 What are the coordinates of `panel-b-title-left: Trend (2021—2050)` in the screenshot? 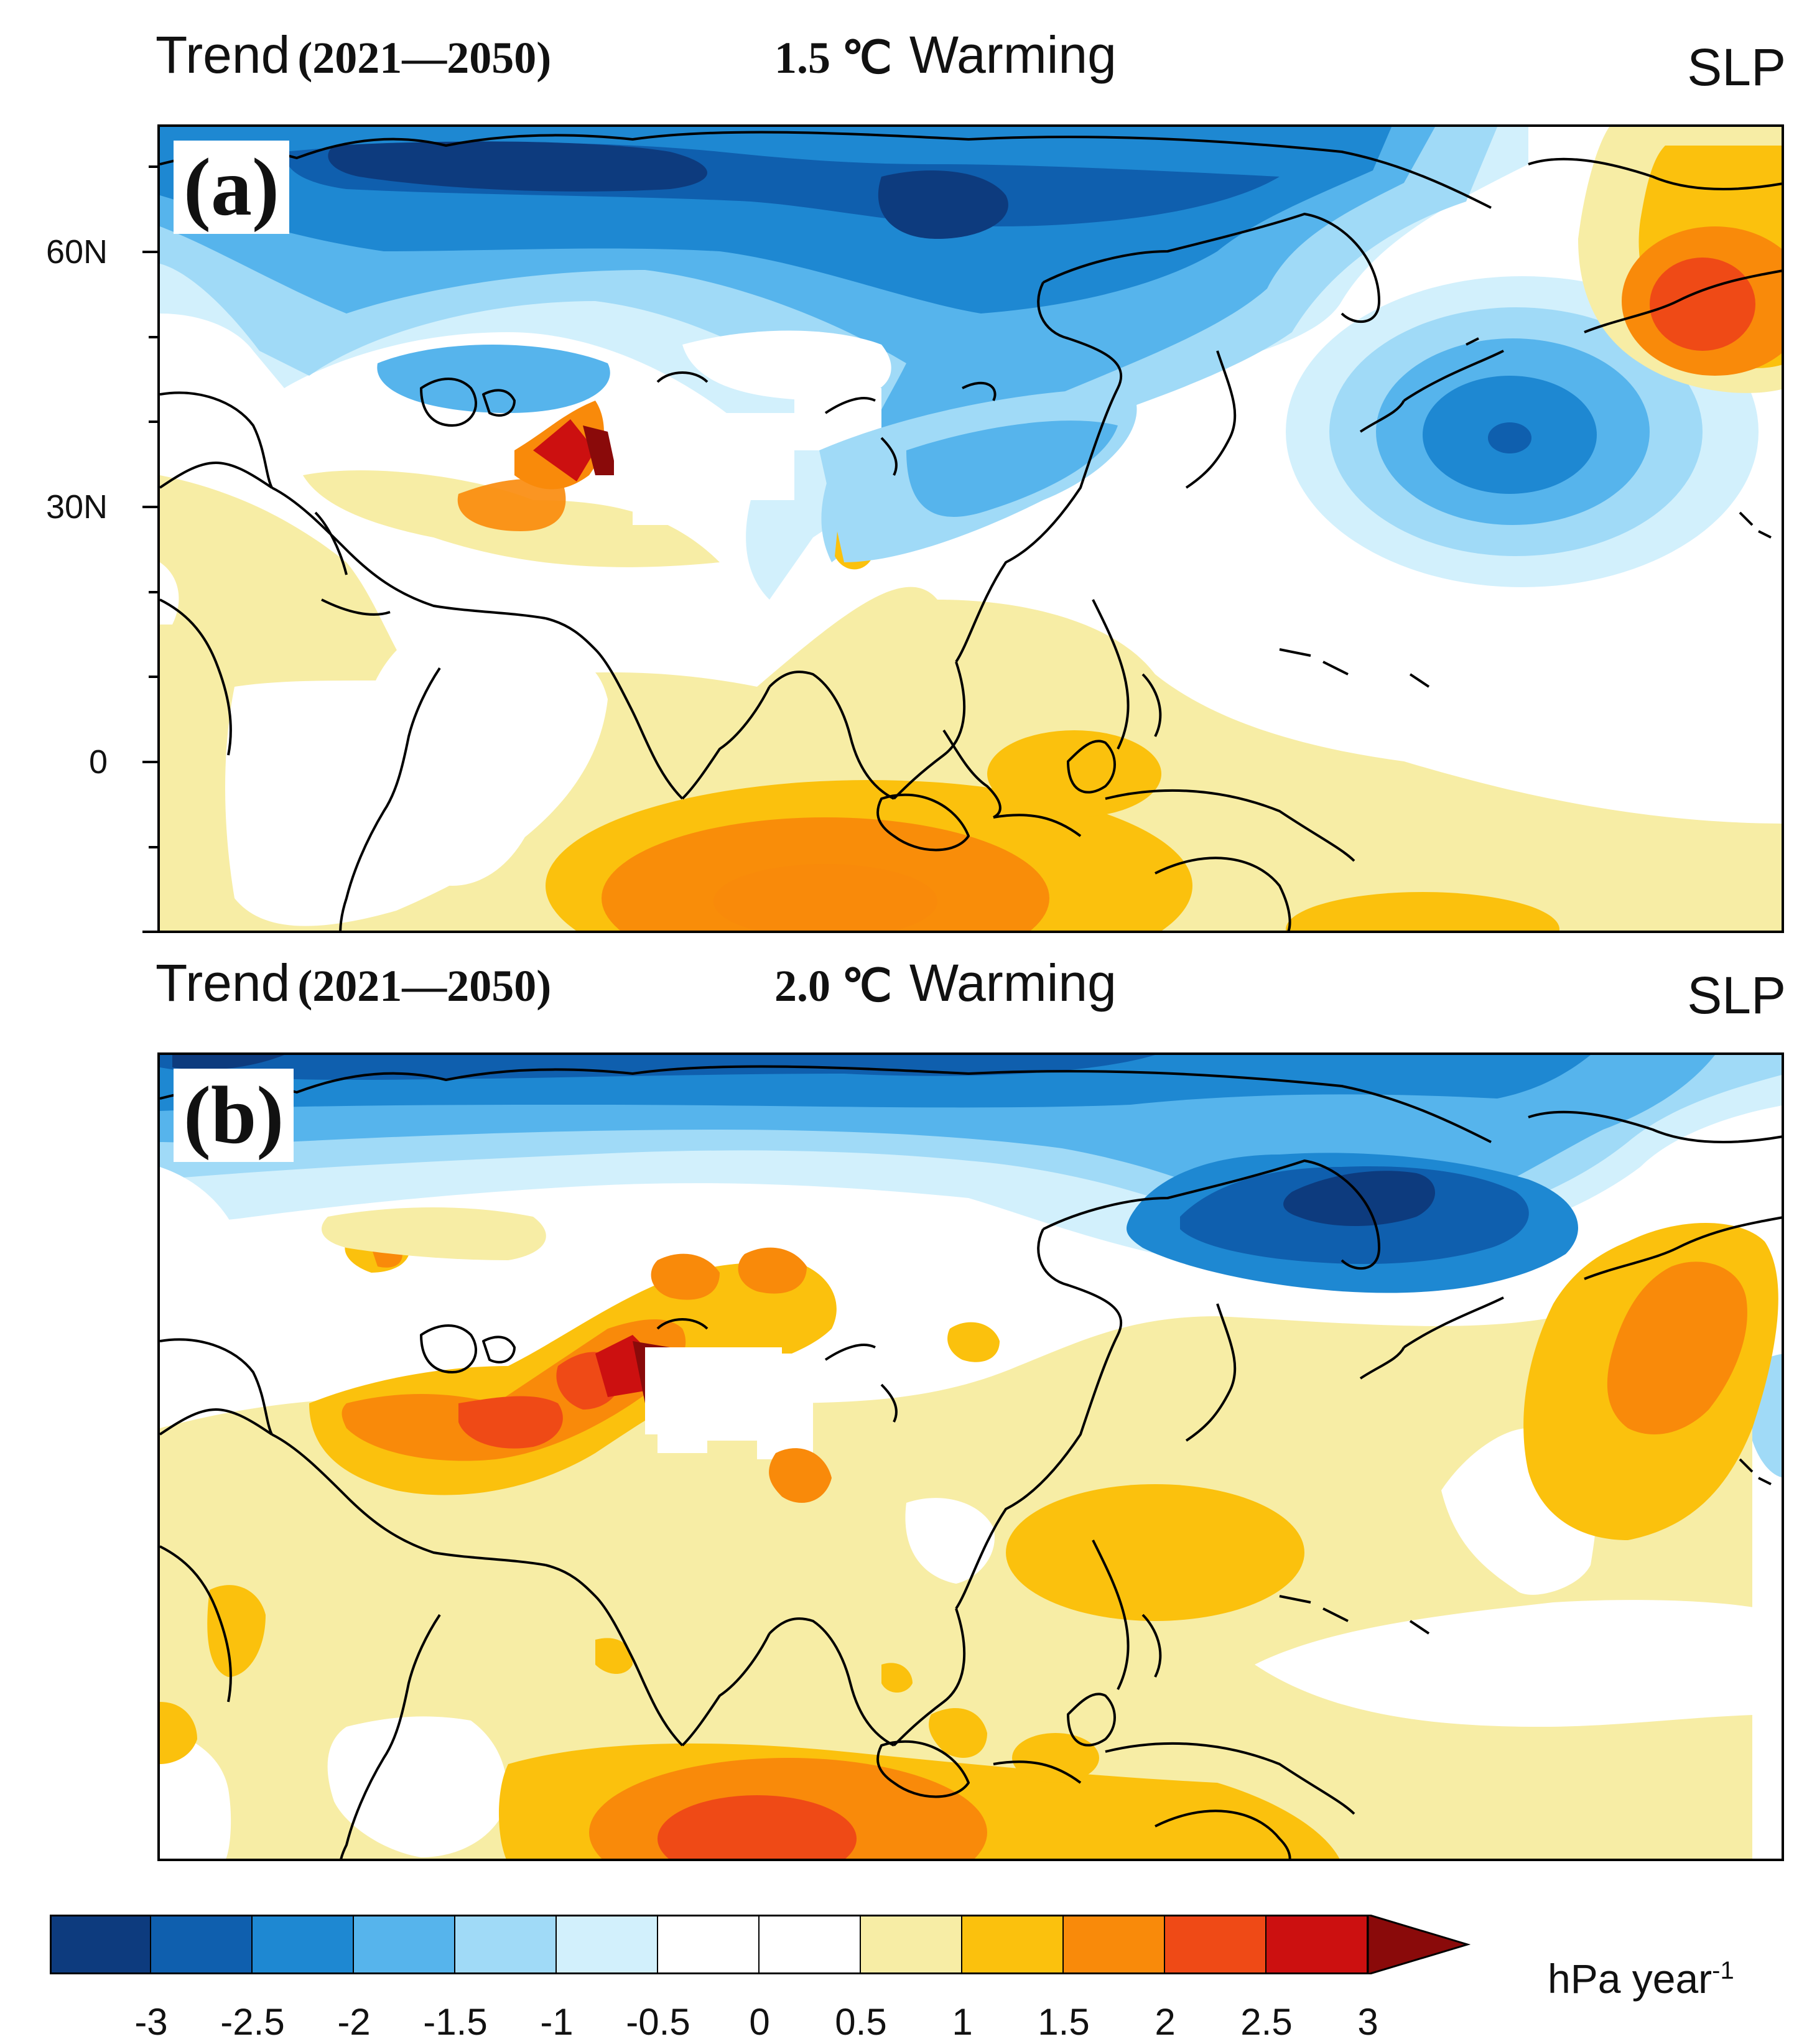 It's located at (354, 983).